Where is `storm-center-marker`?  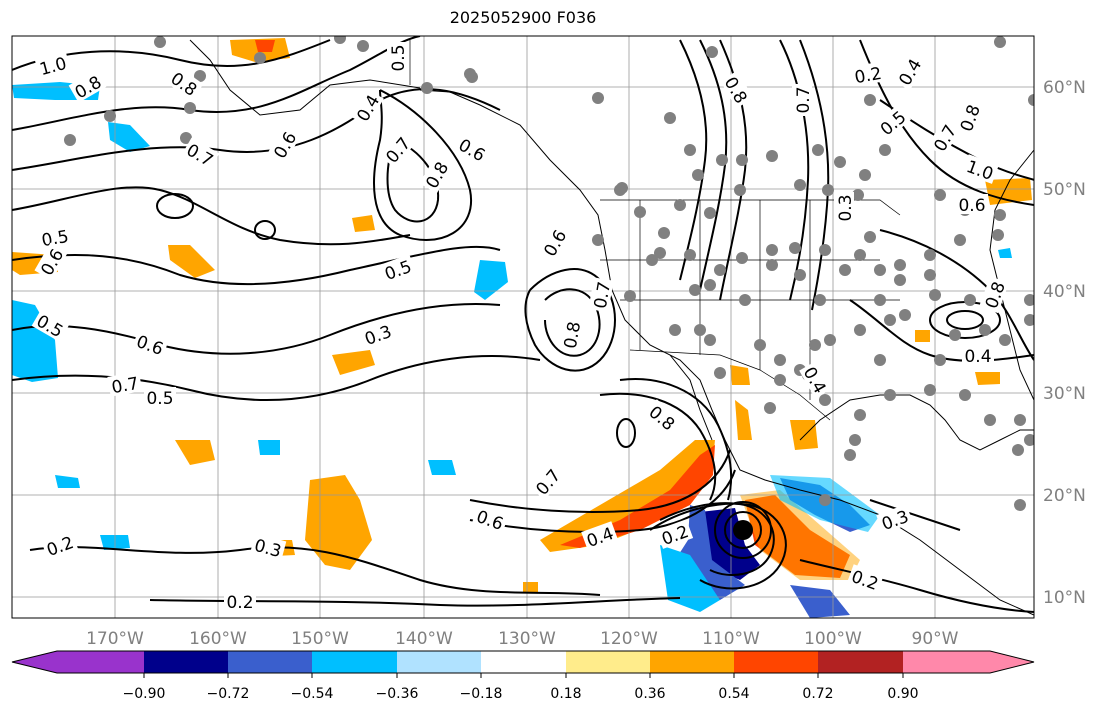 storm-center-marker is located at coordinates (743, 530).